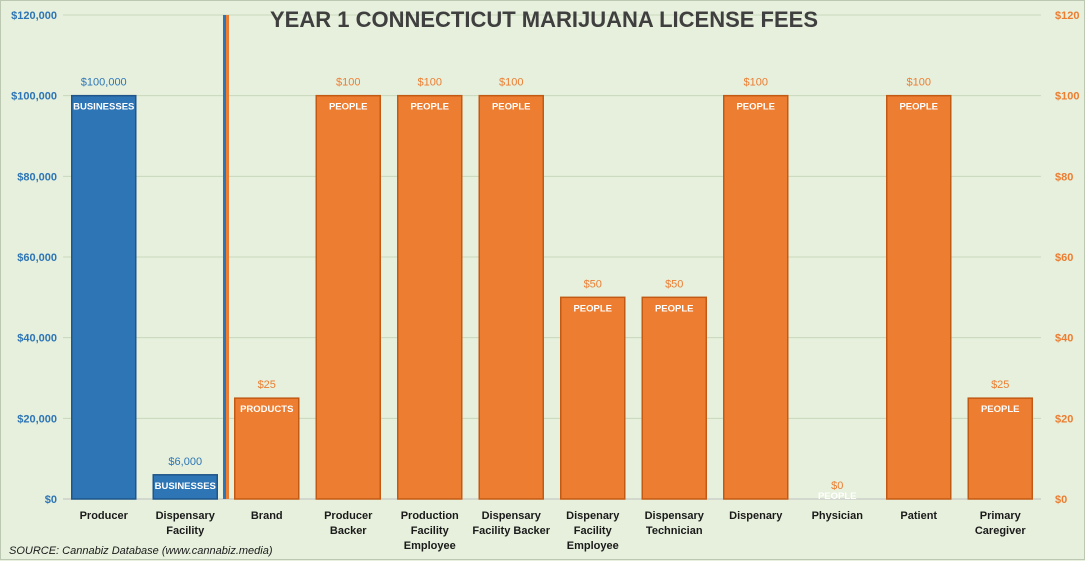 The height and width of the screenshot is (561, 1085). What do you see at coordinates (837, 486) in the screenshot?
I see `data-label: $0` at bounding box center [837, 486].